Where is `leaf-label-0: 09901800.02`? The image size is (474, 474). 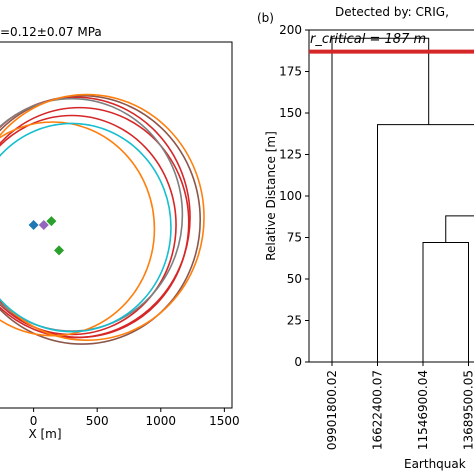 leaf-label-0: 09901800.02 is located at coordinates (332, 410).